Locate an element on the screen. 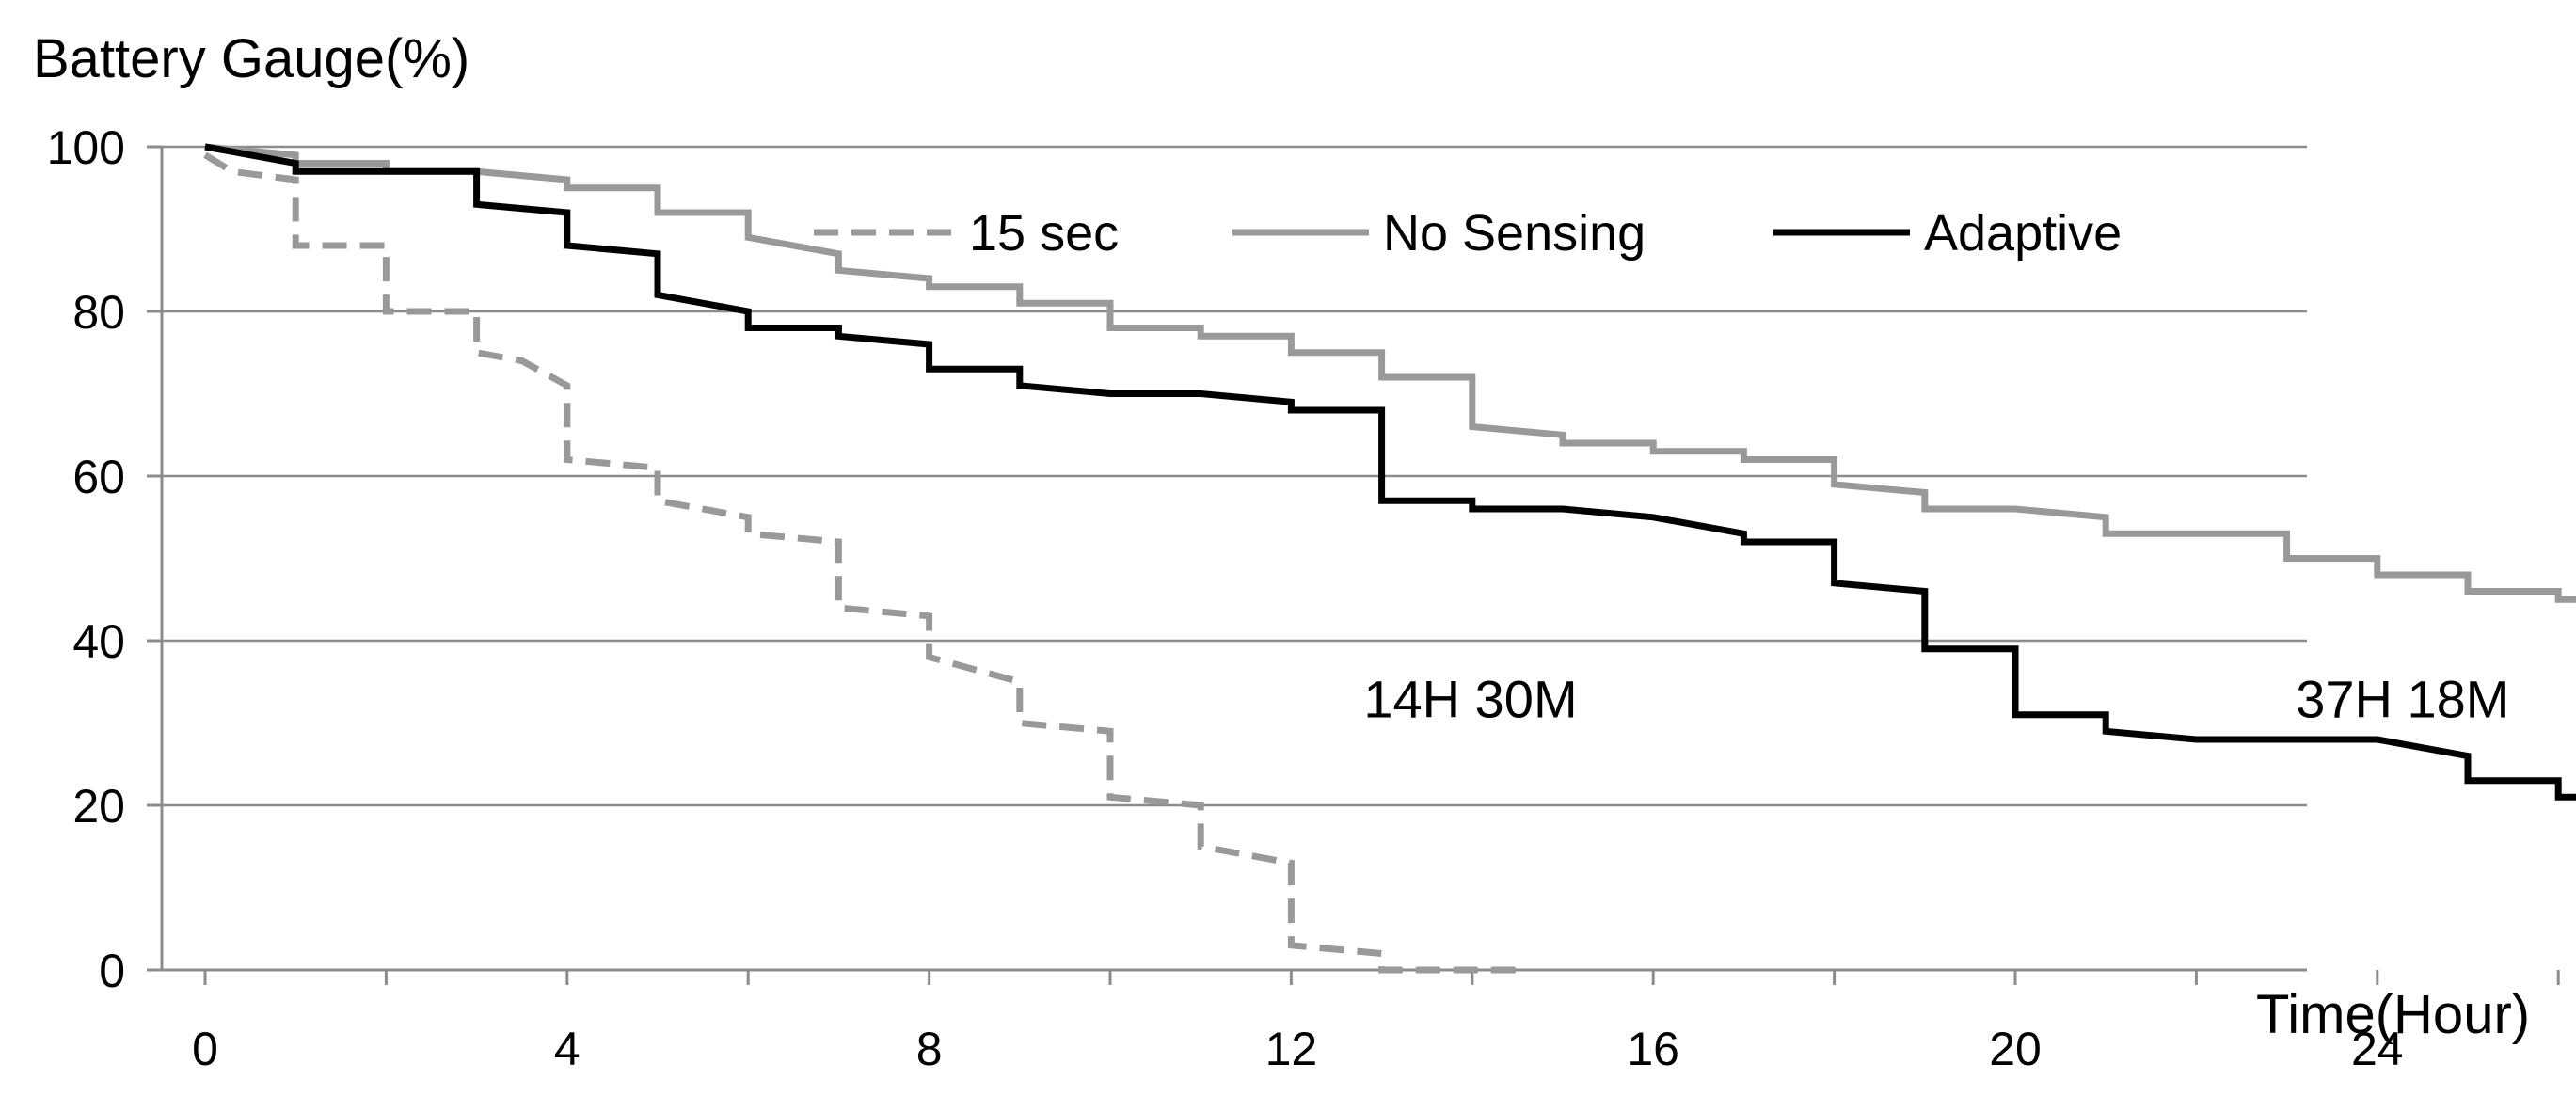 The height and width of the screenshot is (1112, 2576). x-tick-label: 4 is located at coordinates (567, 1049).